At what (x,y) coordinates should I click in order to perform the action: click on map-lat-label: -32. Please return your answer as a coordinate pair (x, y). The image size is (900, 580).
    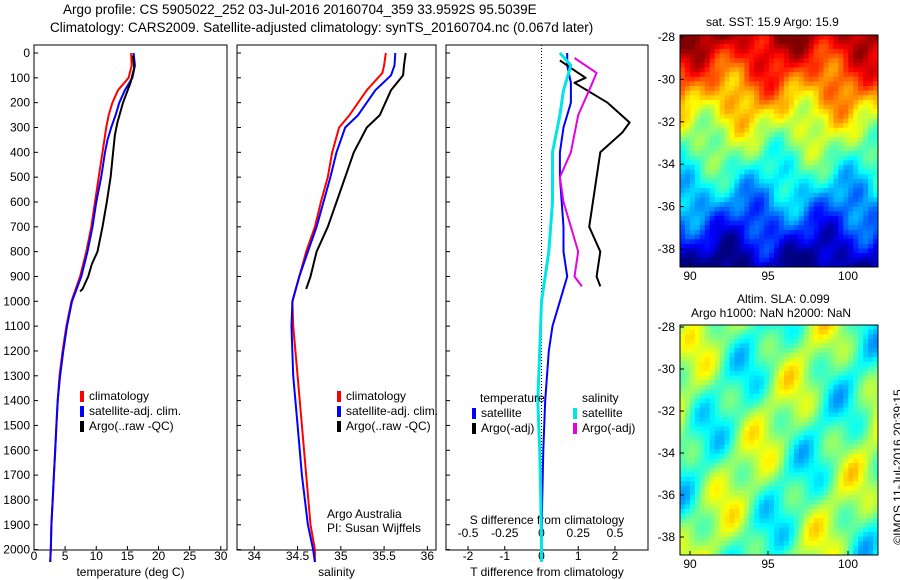
    Looking at the image, I should click on (667, 122).